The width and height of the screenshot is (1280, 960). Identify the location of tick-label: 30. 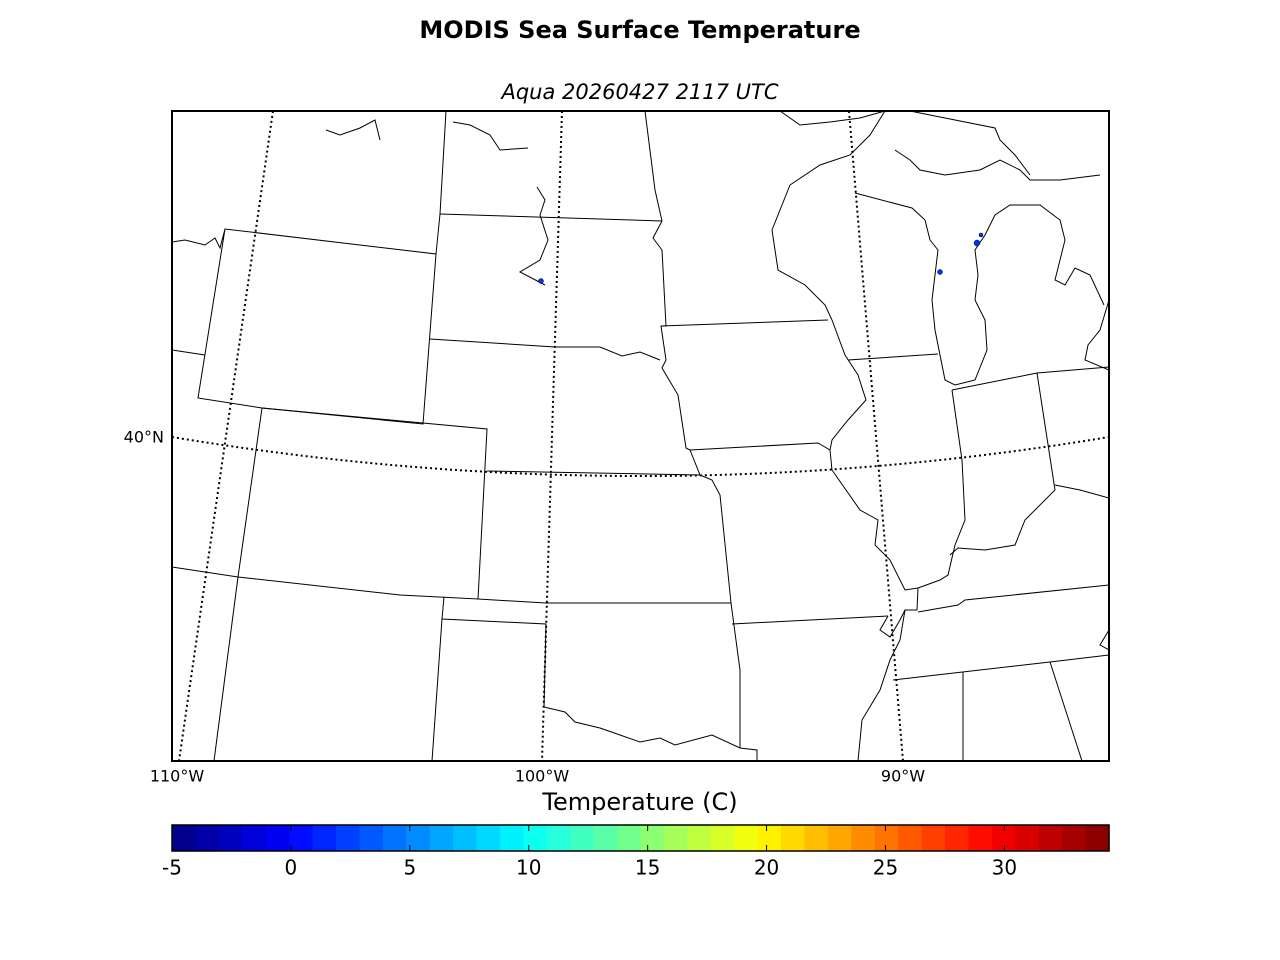
(1004, 868).